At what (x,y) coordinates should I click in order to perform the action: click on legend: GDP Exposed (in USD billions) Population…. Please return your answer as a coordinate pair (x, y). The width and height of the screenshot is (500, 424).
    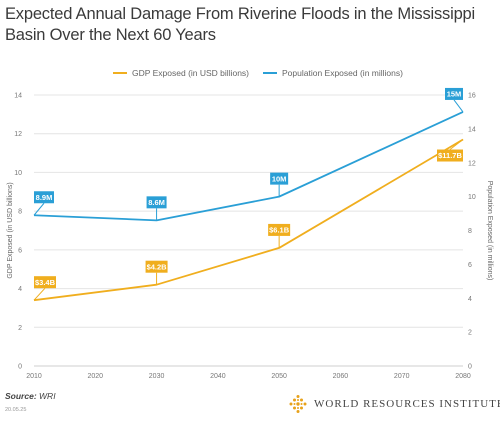
    Looking at the image, I should click on (250, 75).